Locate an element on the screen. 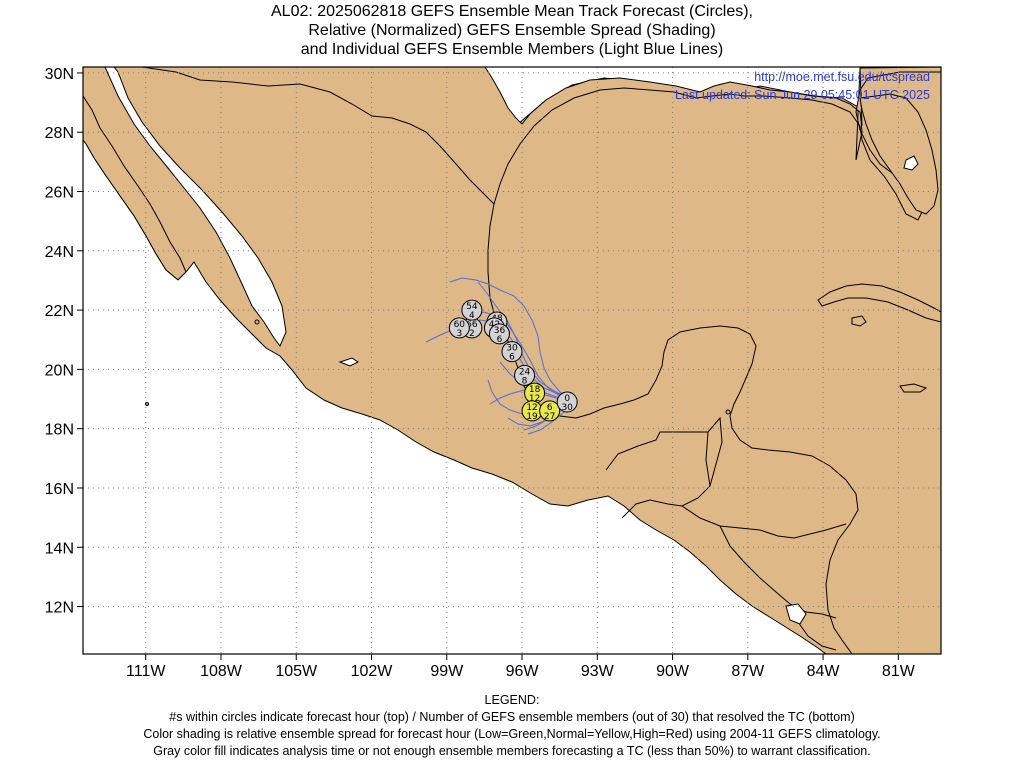 The height and width of the screenshot is (768, 1024). member-count-label: 8 is located at coordinates (525, 381).